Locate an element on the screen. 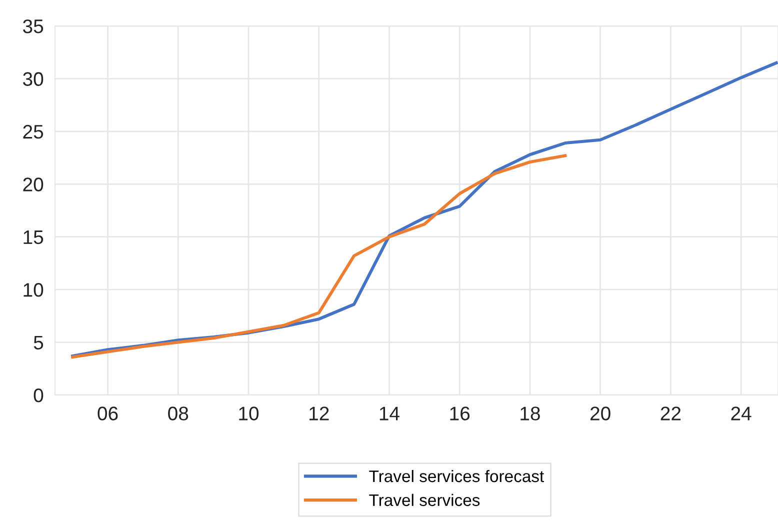 Image resolution: width=778 pixels, height=527 pixels. y-tick-label: 35 is located at coordinates (33, 26).